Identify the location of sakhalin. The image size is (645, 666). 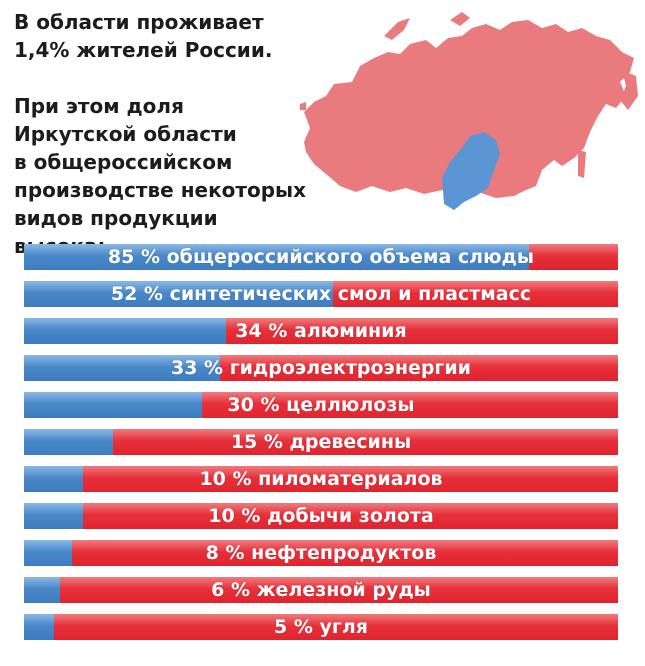
(582, 164).